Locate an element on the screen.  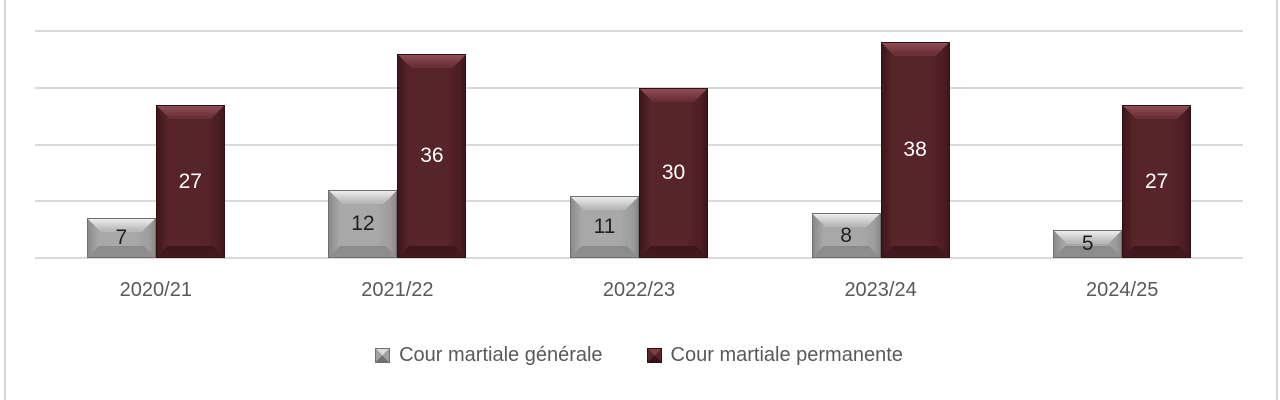
frame-right-border is located at coordinates (1277, 200).